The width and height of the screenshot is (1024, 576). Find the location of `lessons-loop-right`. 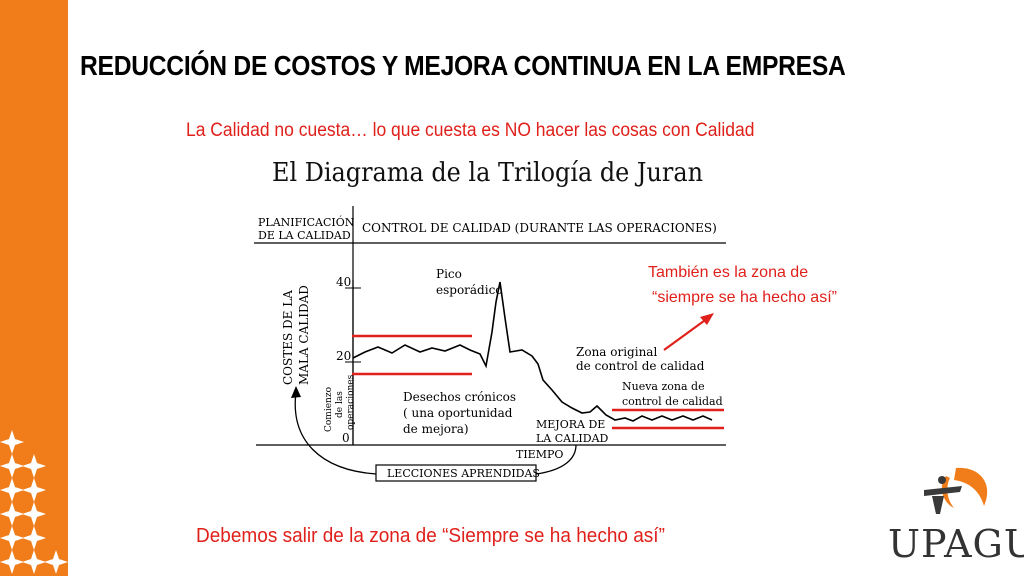

lessons-loop-right is located at coordinates (556, 459).